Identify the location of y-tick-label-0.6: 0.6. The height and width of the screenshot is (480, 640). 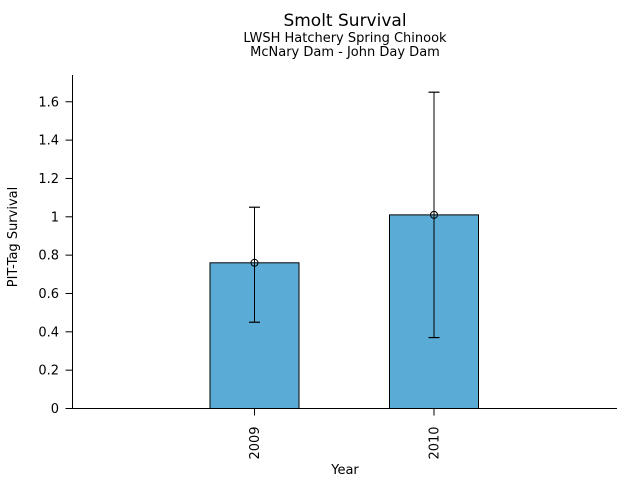
(48, 294).